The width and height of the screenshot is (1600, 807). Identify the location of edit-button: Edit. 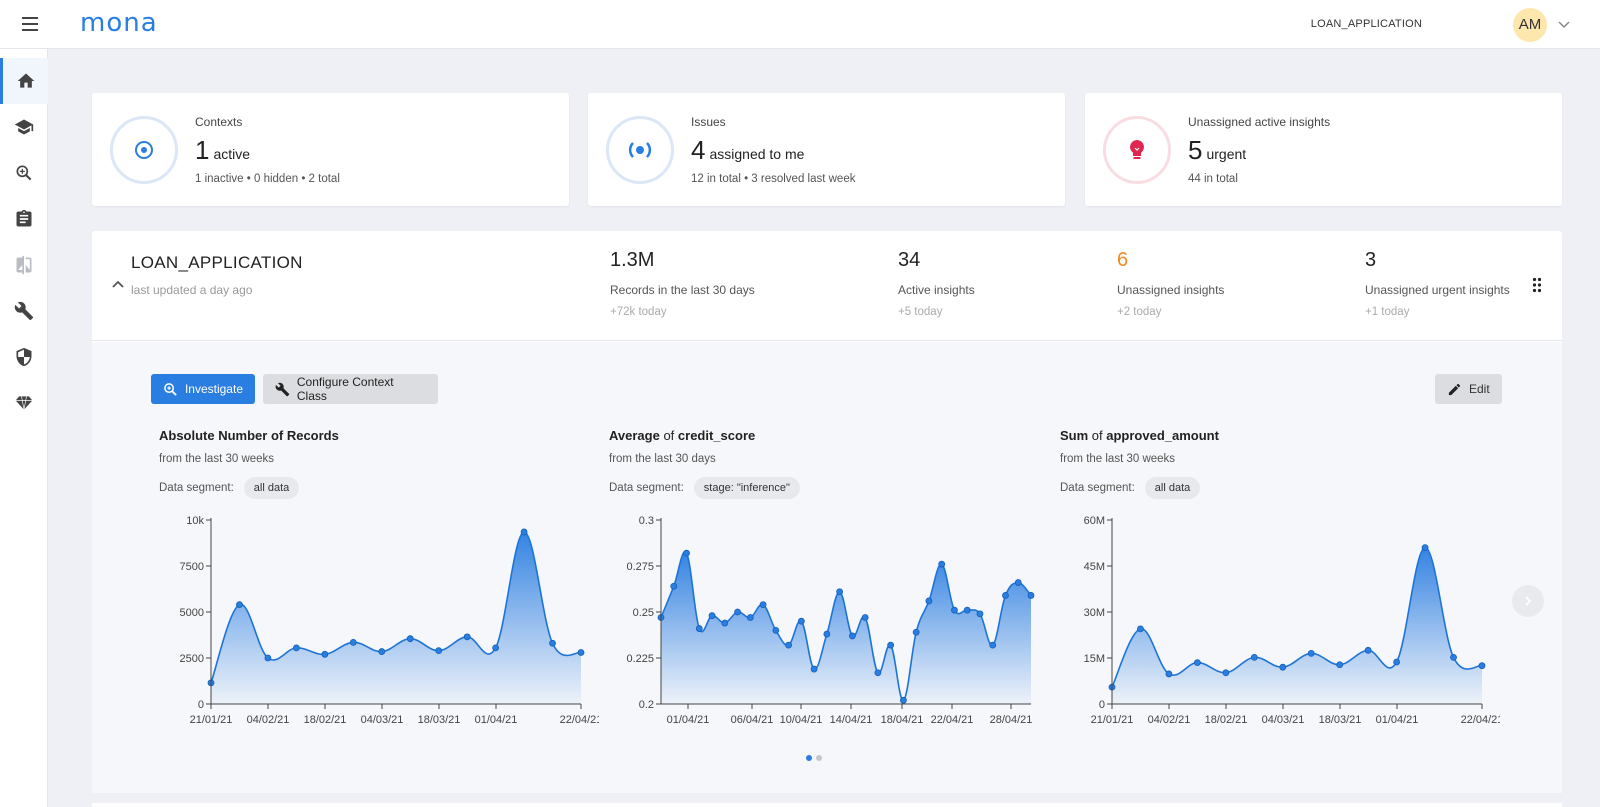
(1468, 389).